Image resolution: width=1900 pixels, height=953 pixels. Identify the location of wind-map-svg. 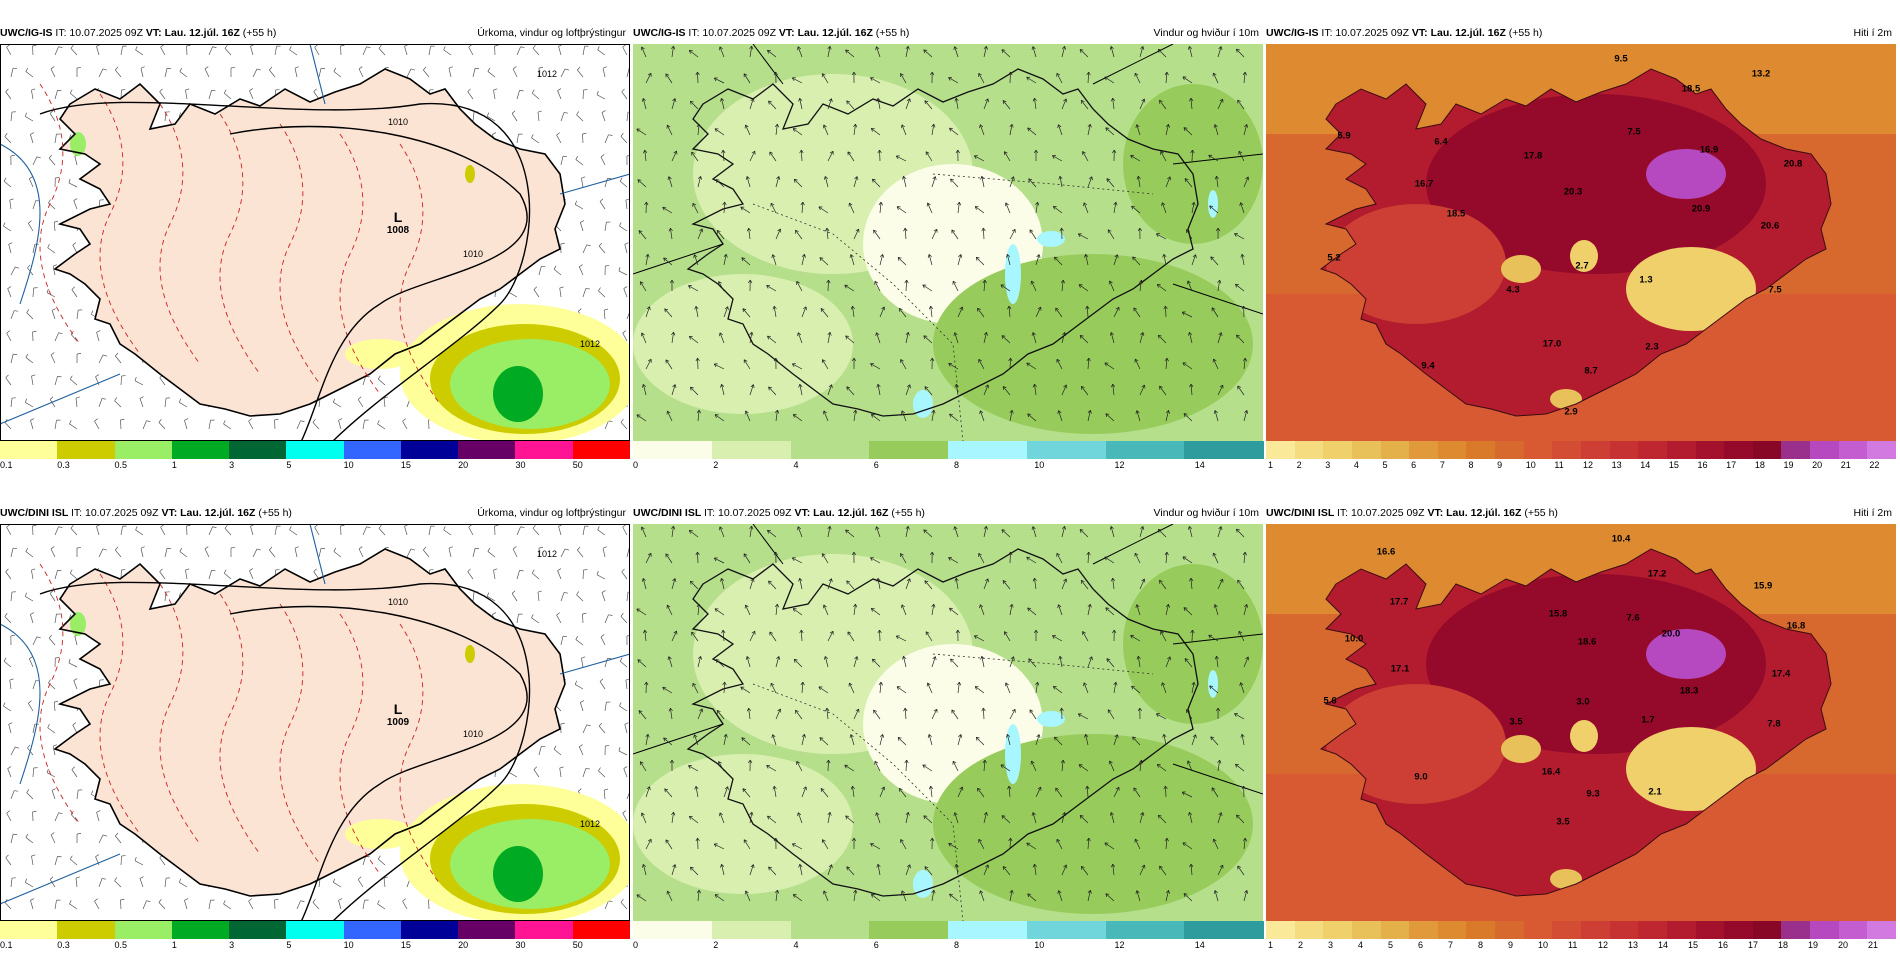
(948, 722).